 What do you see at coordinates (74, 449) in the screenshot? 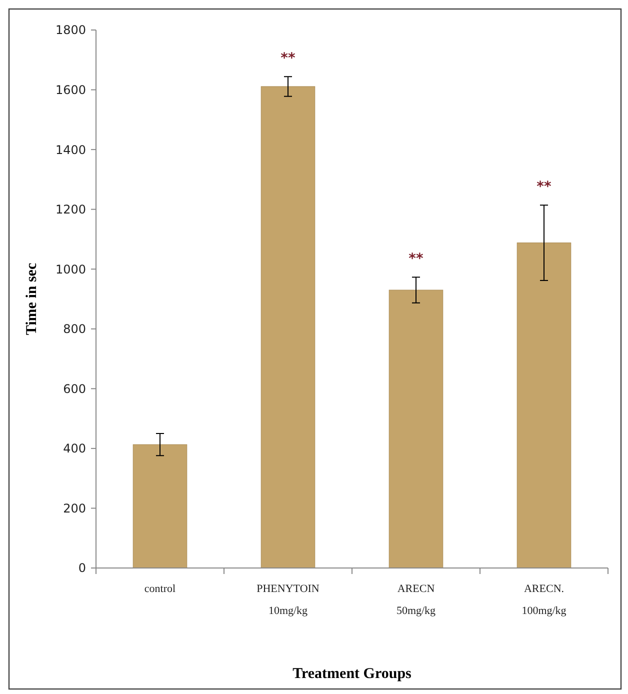
I see `y-tick-label: 400` at bounding box center [74, 449].